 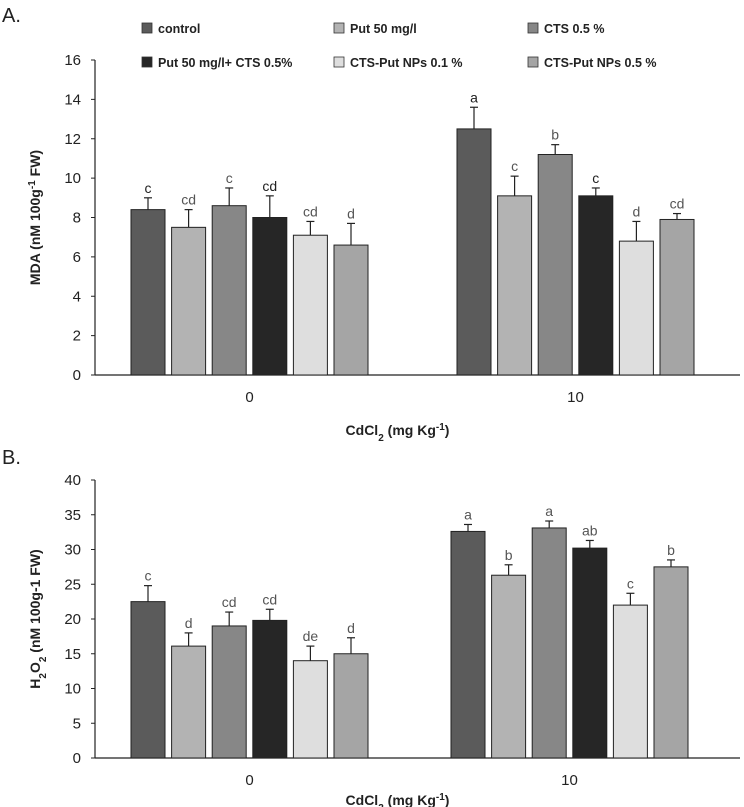 What do you see at coordinates (77, 218) in the screenshot?
I see `y-tick-label: 8` at bounding box center [77, 218].